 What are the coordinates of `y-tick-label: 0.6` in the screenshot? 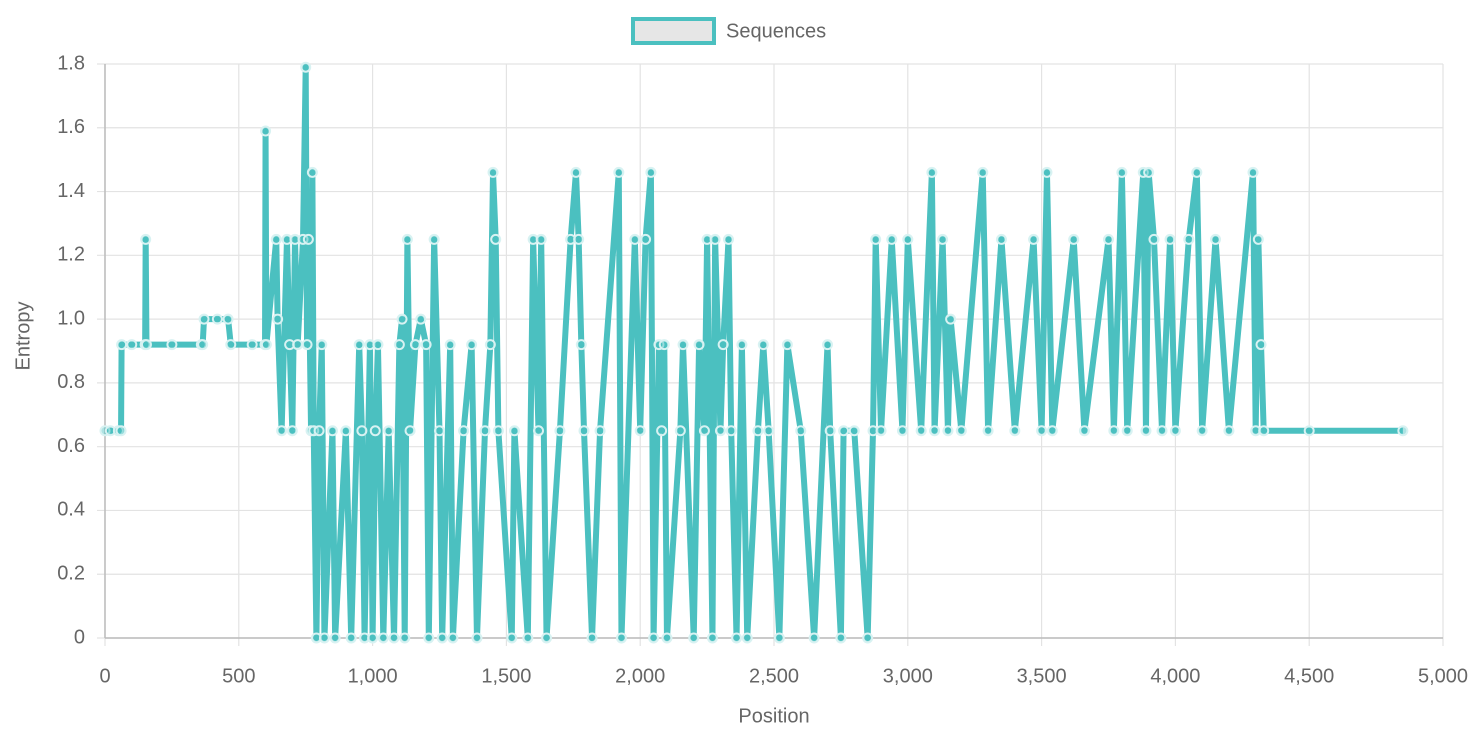 It's located at (71, 446).